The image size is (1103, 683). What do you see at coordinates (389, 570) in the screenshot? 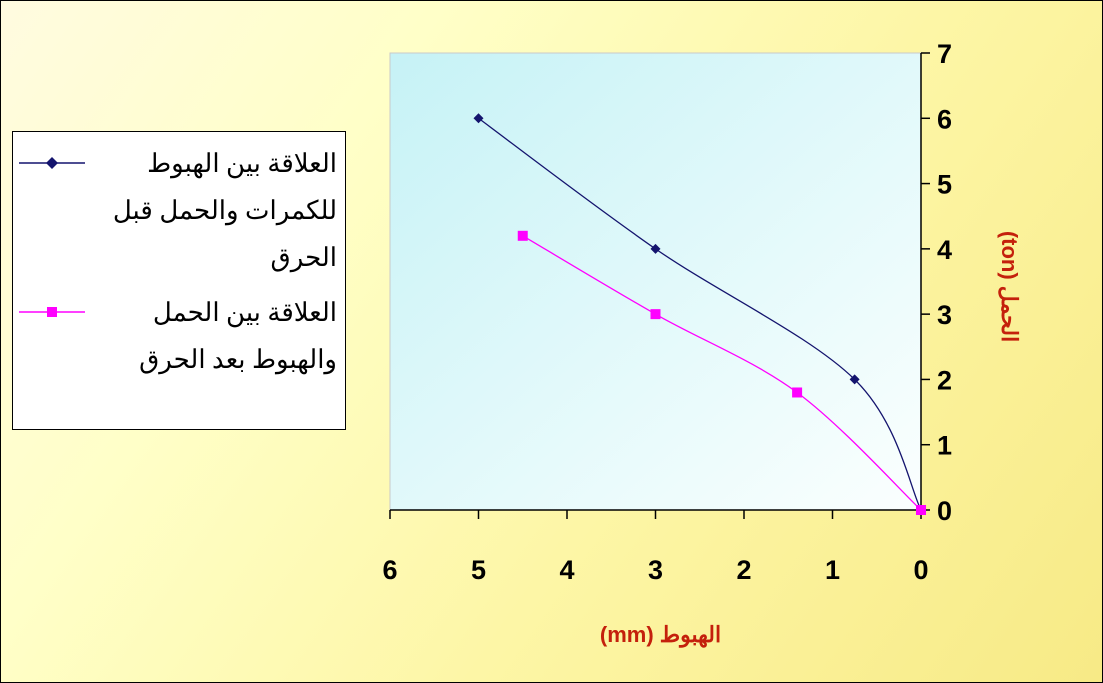
I see `x-tick-label: 6` at bounding box center [389, 570].